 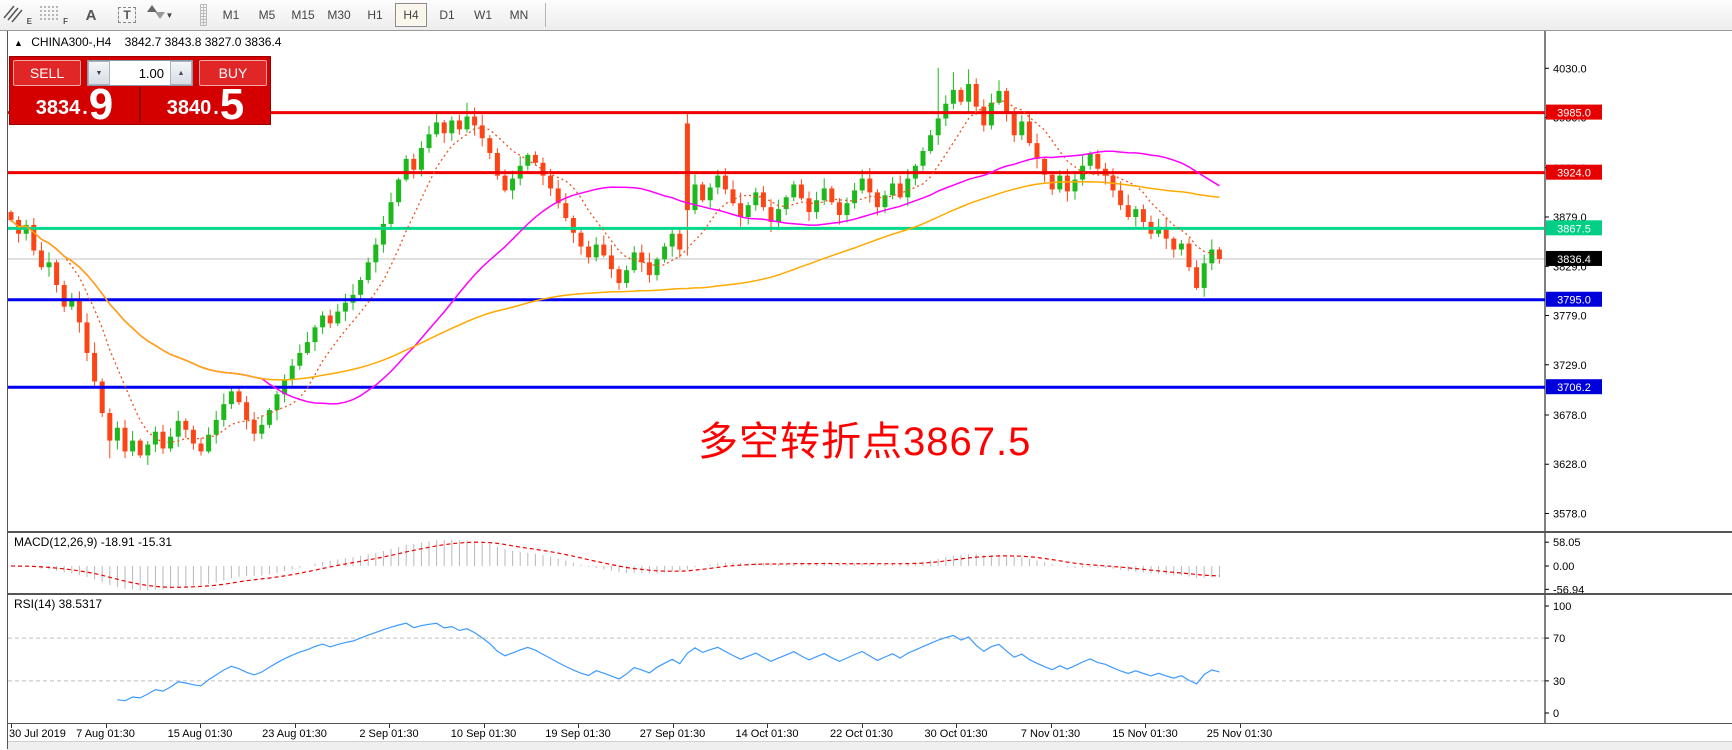 I want to click on svg-text: 0, so click(x=1556, y=714).